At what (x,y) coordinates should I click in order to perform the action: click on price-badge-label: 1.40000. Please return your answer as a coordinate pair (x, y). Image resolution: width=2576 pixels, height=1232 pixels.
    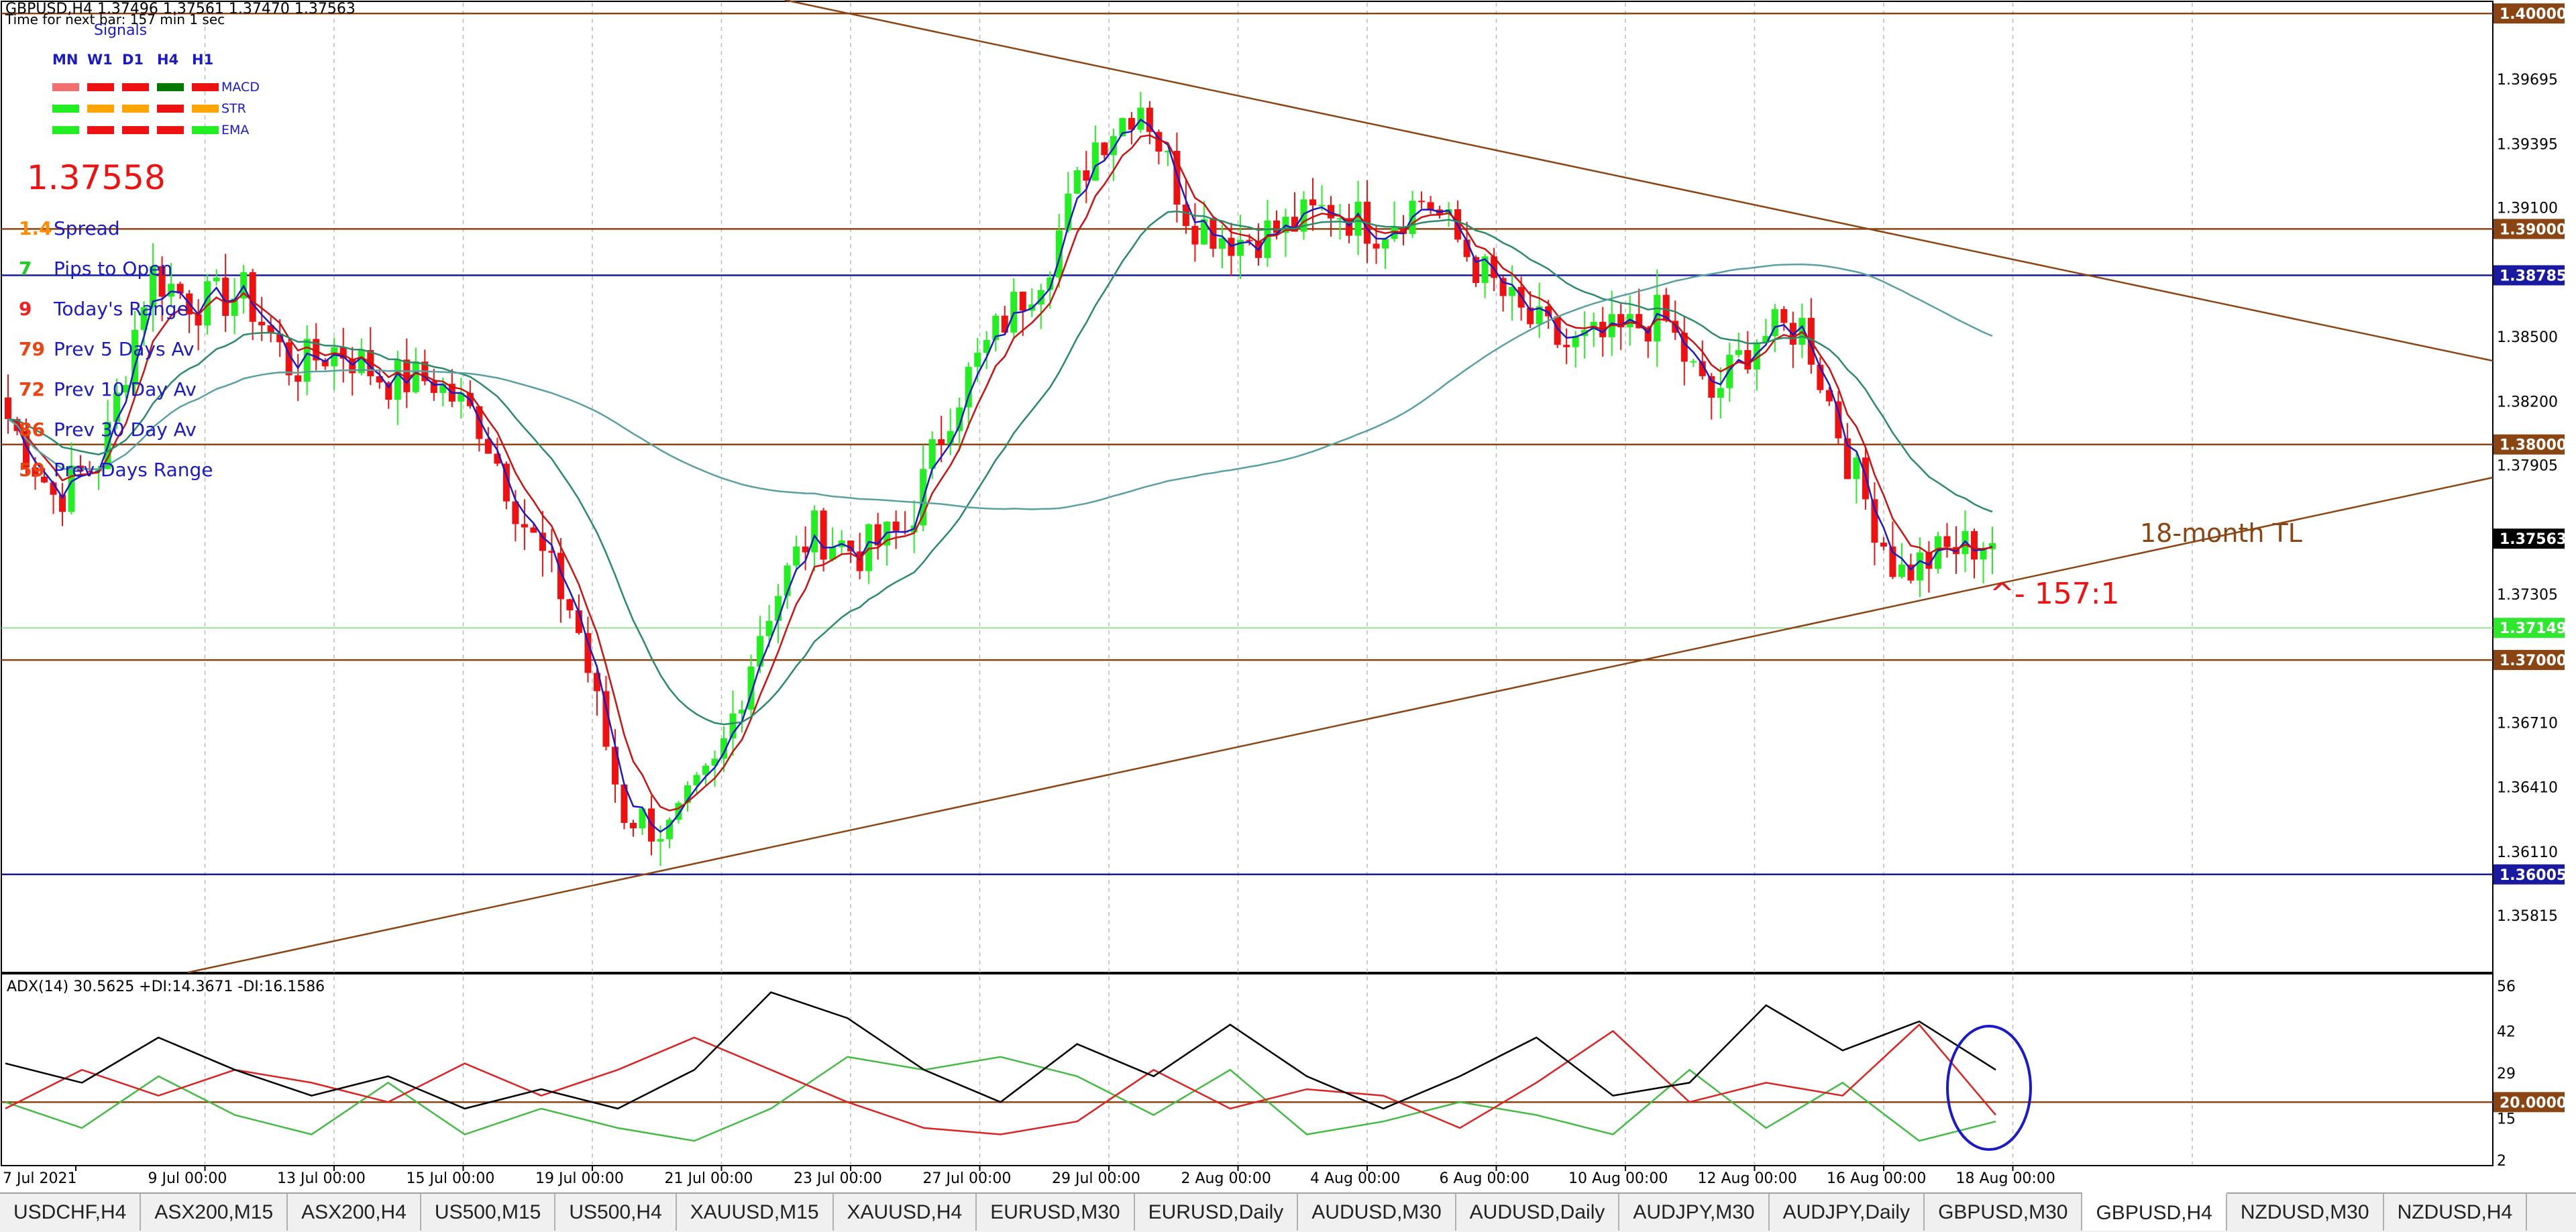
    Looking at the image, I should click on (2533, 14).